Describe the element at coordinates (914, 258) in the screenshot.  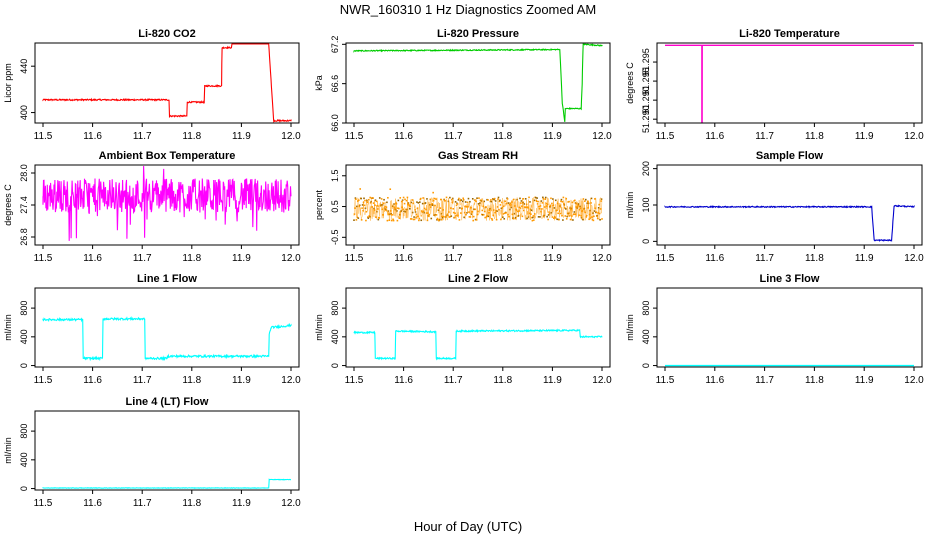
I see `x-tick-label: 12.0` at that location.